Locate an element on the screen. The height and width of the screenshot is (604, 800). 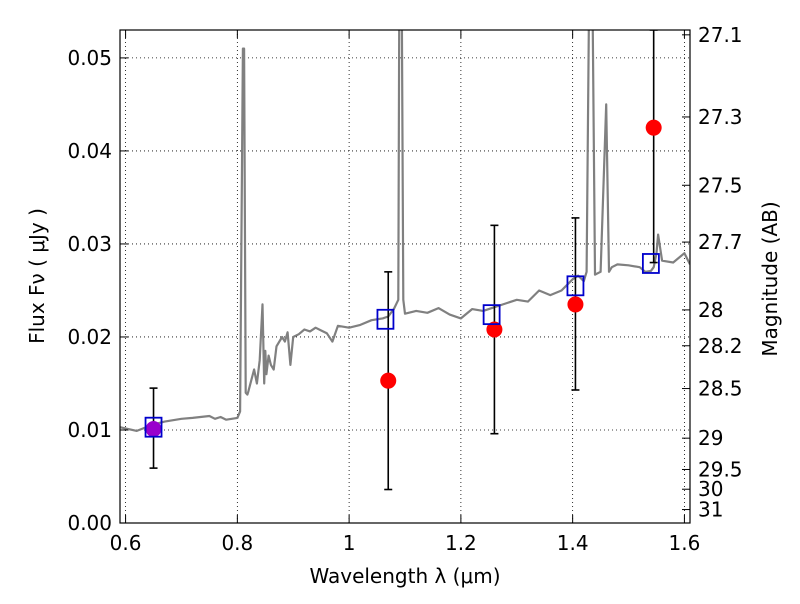
y2-tick-label: 27.1 is located at coordinates (720, 35).